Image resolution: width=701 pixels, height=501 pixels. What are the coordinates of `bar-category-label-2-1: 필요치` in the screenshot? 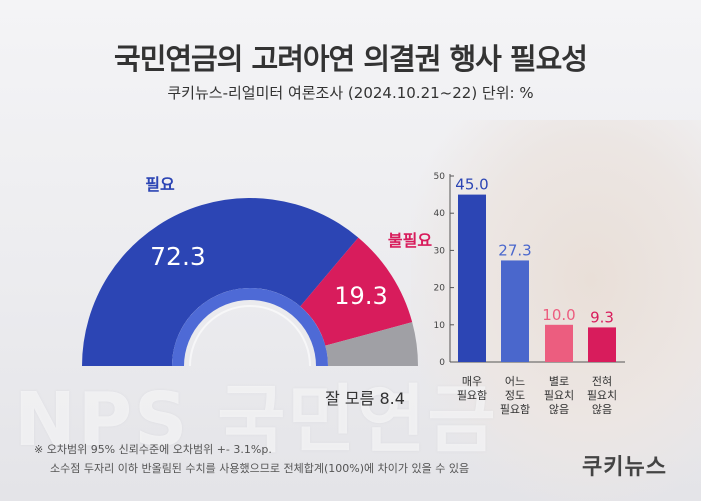 It's located at (559, 395).